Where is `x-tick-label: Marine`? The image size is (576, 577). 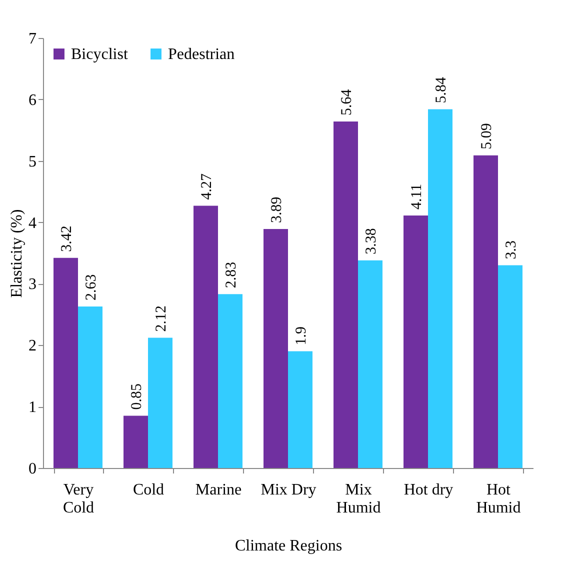
x-tick-label: Marine is located at coordinates (218, 490).